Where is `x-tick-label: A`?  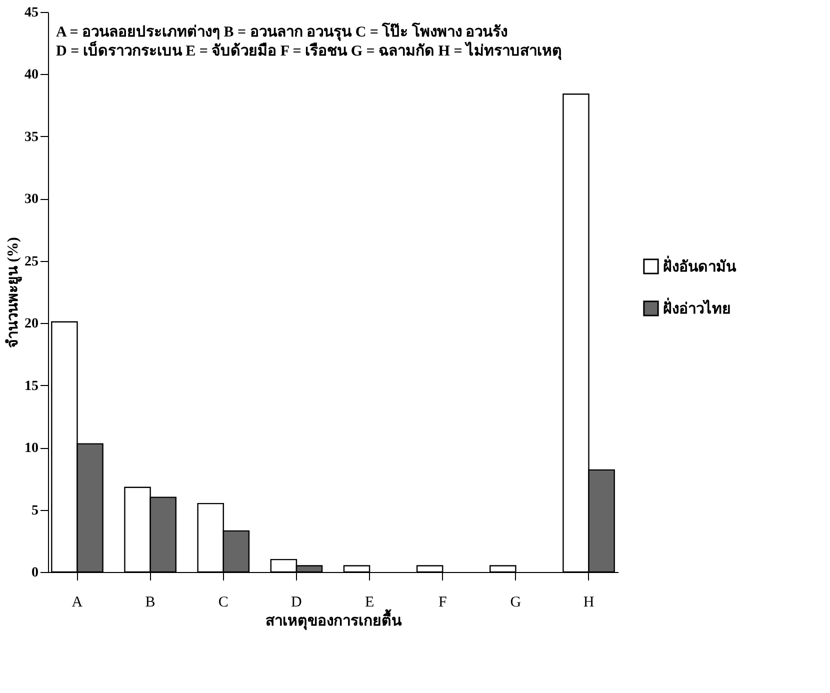
x-tick-label: A is located at coordinates (77, 602).